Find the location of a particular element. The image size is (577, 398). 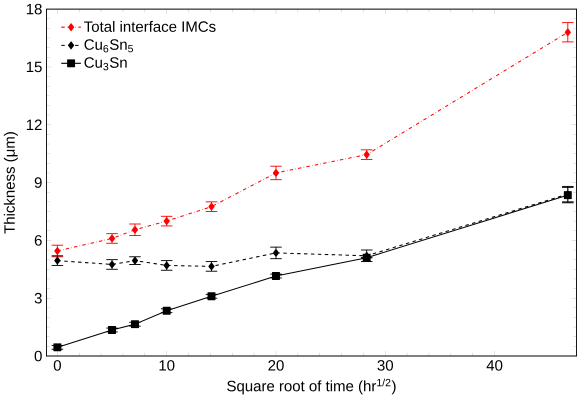

y-tick-label: 12 is located at coordinates (34, 124).